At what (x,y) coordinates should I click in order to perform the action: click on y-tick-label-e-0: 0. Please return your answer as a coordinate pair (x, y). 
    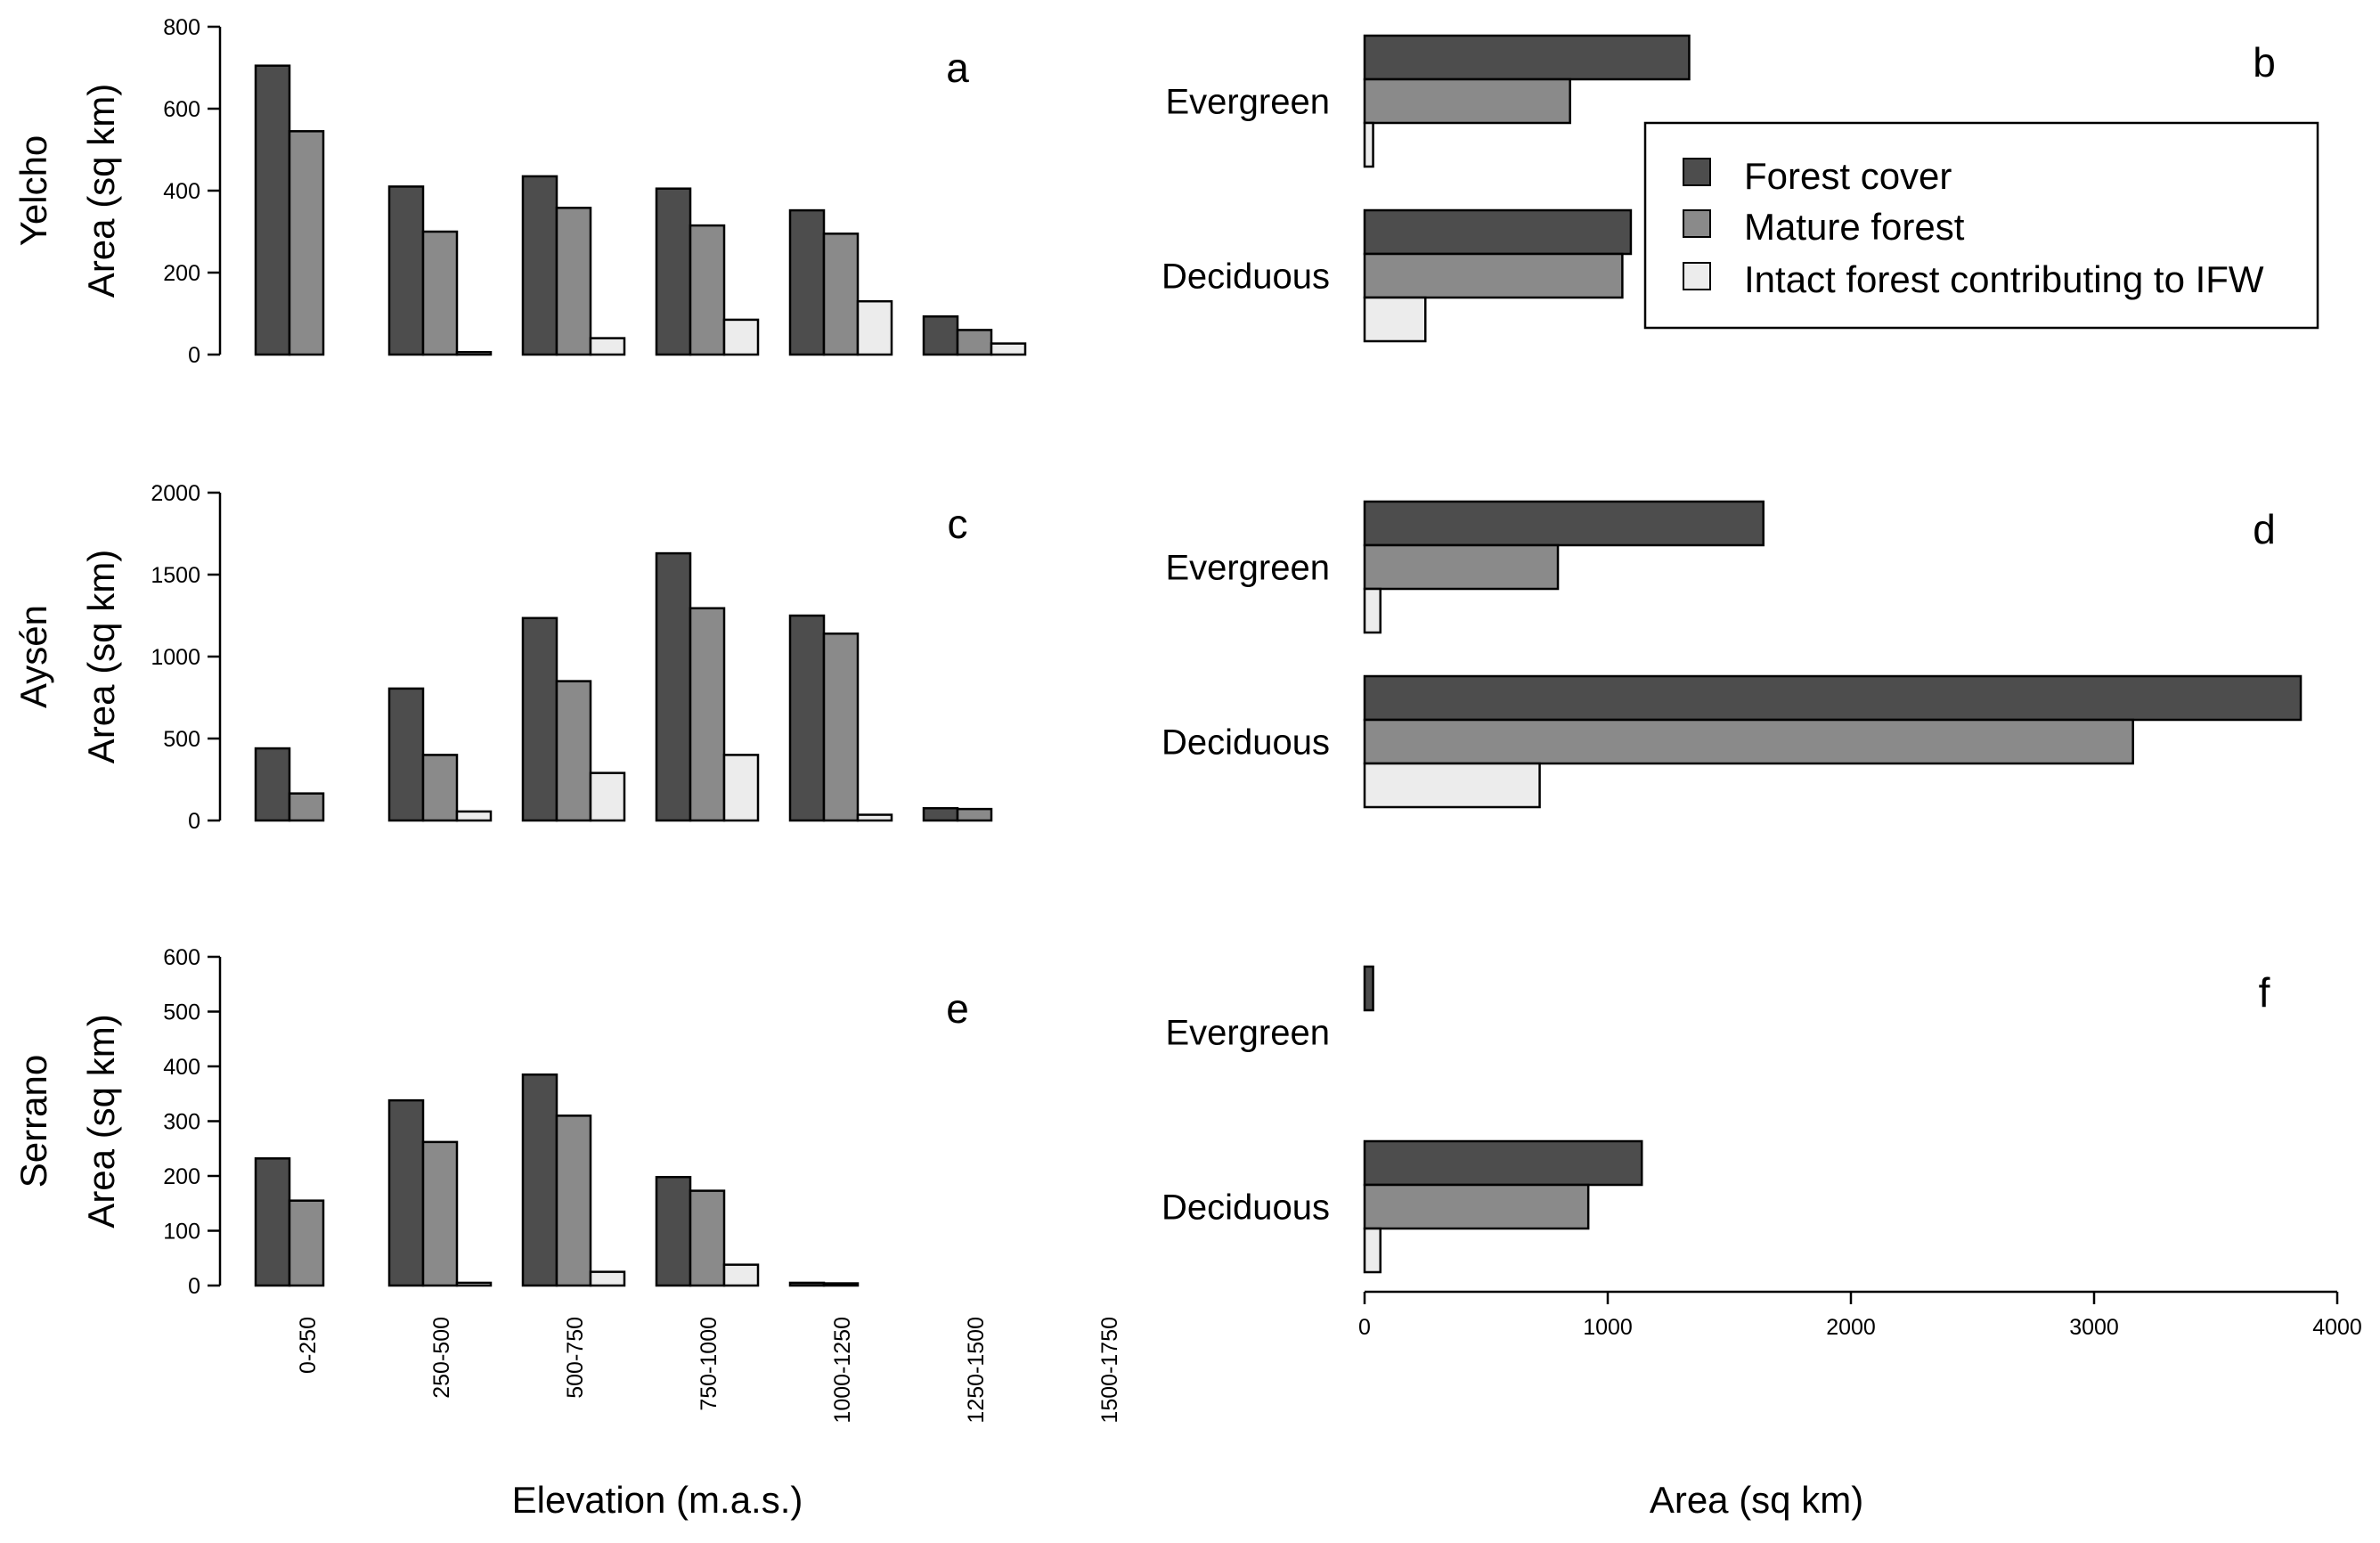
    Looking at the image, I should click on (194, 1286).